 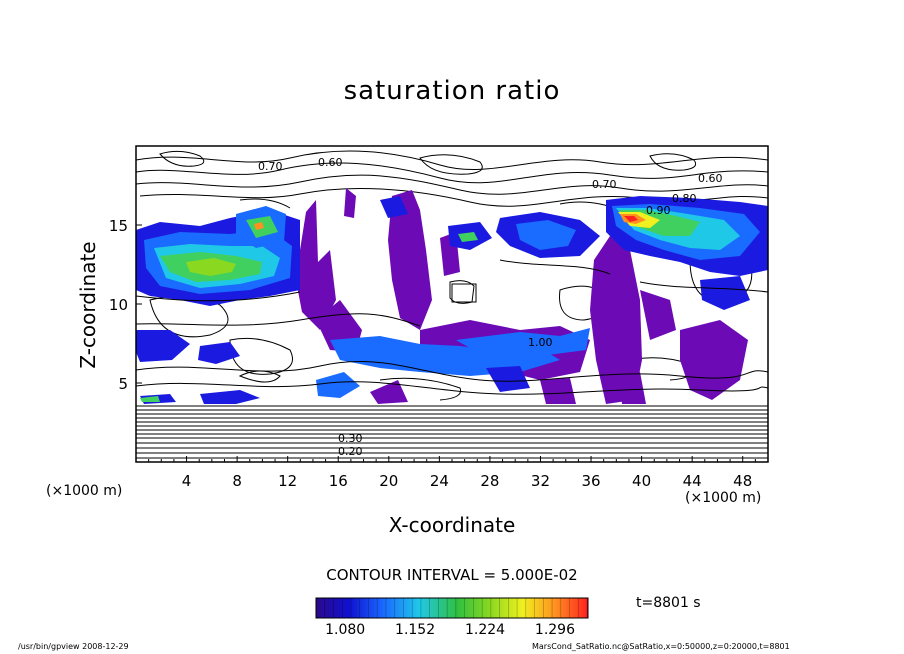 What do you see at coordinates (540, 342) in the screenshot?
I see `contour-label: 1.00` at bounding box center [540, 342].